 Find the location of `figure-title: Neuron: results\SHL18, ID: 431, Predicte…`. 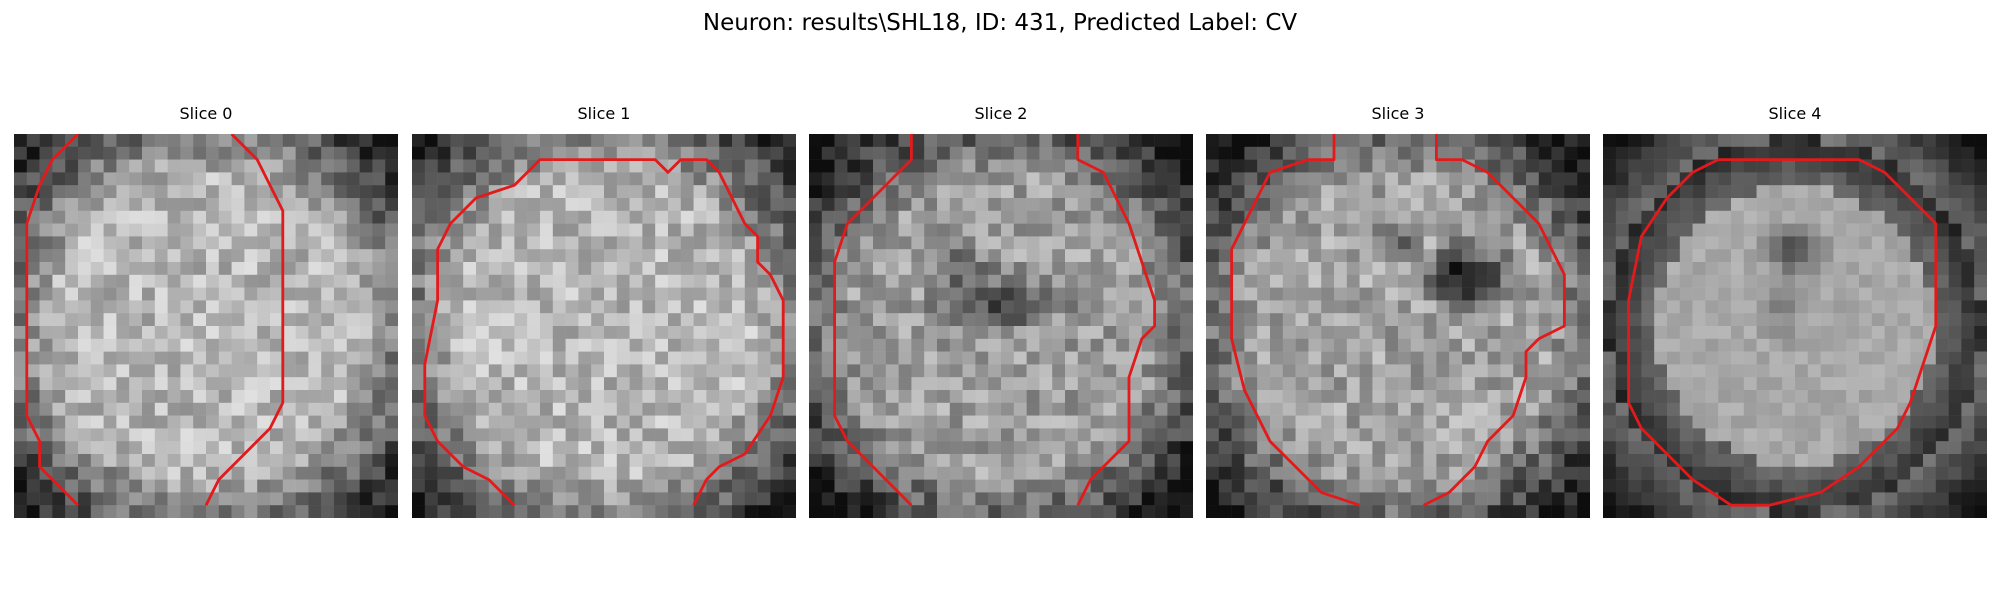

figure-title: Neuron: results\SHL18, ID: 431, Predicte… is located at coordinates (1000, 23).